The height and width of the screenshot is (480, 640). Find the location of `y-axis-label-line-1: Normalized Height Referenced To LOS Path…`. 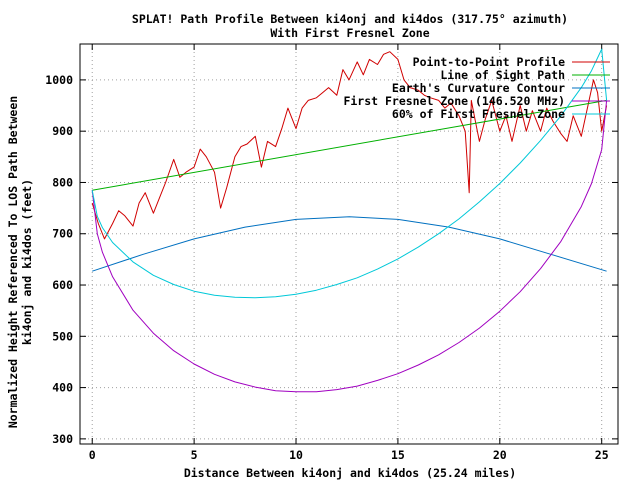

y-axis-label-line-1: Normalized Height Referenced To LOS Path… is located at coordinates (13, 262).